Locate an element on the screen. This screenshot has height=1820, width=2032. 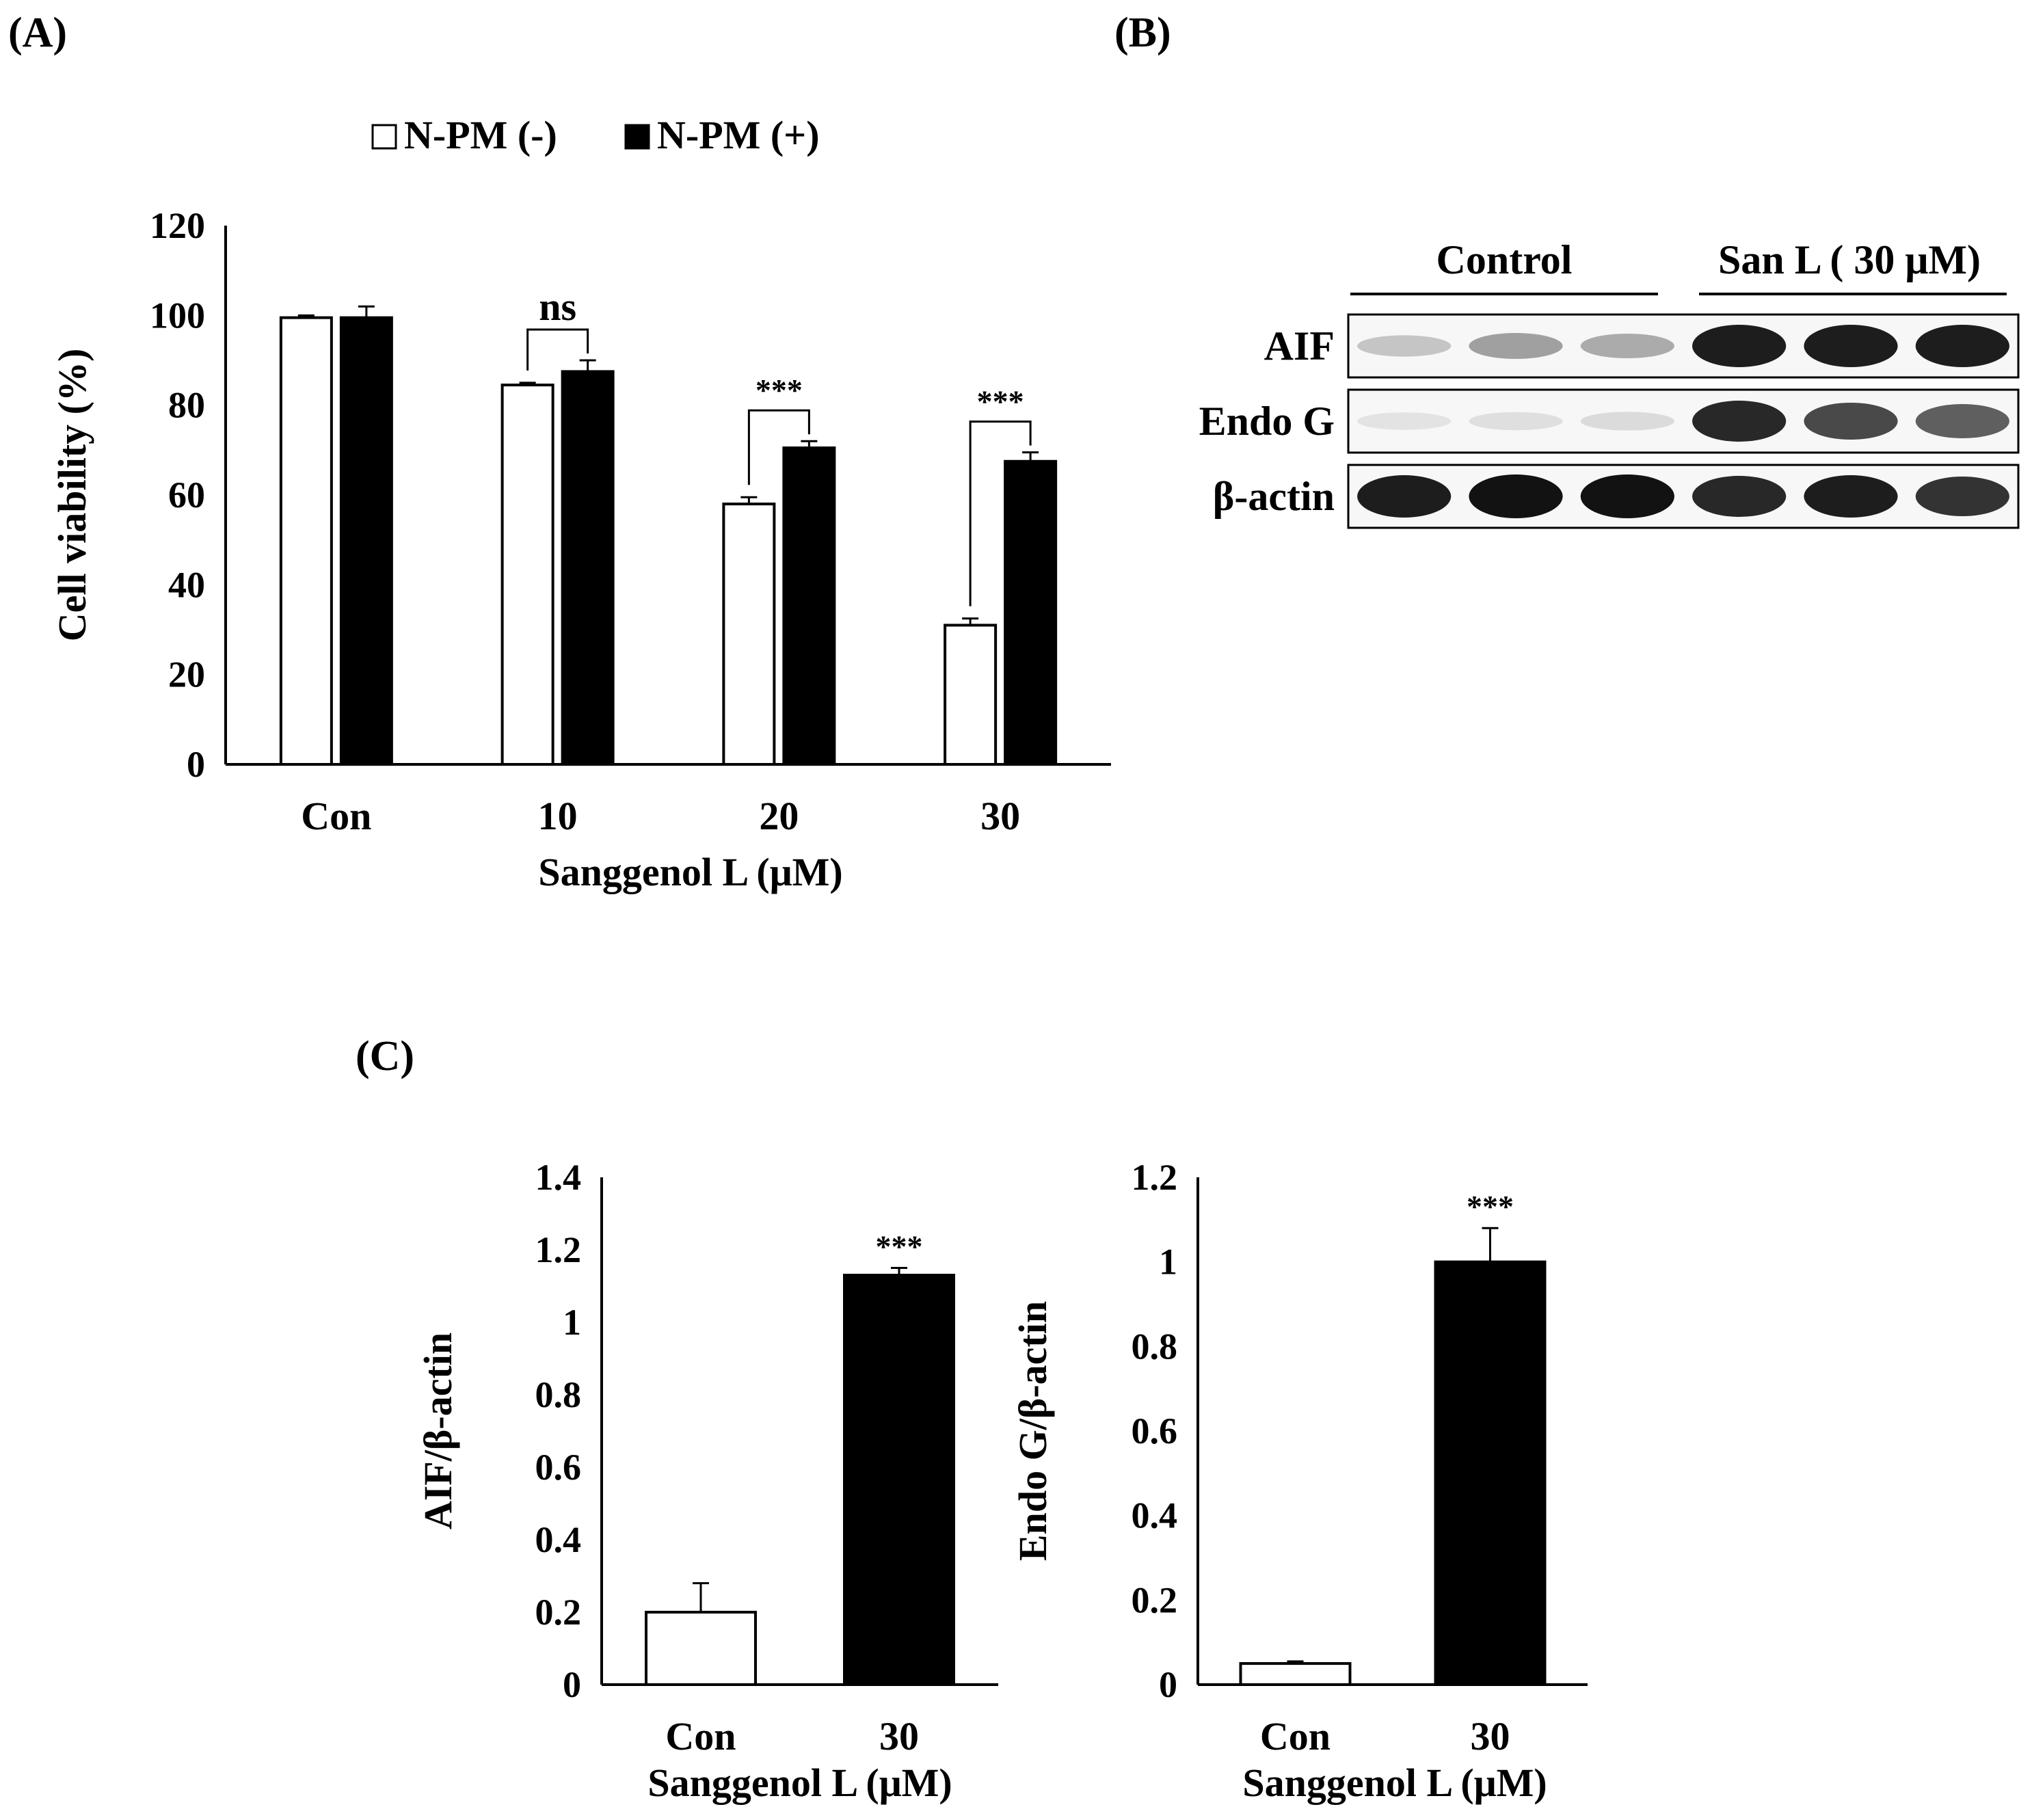
blot-row-endog: Endo G is located at coordinates (1610, 421).